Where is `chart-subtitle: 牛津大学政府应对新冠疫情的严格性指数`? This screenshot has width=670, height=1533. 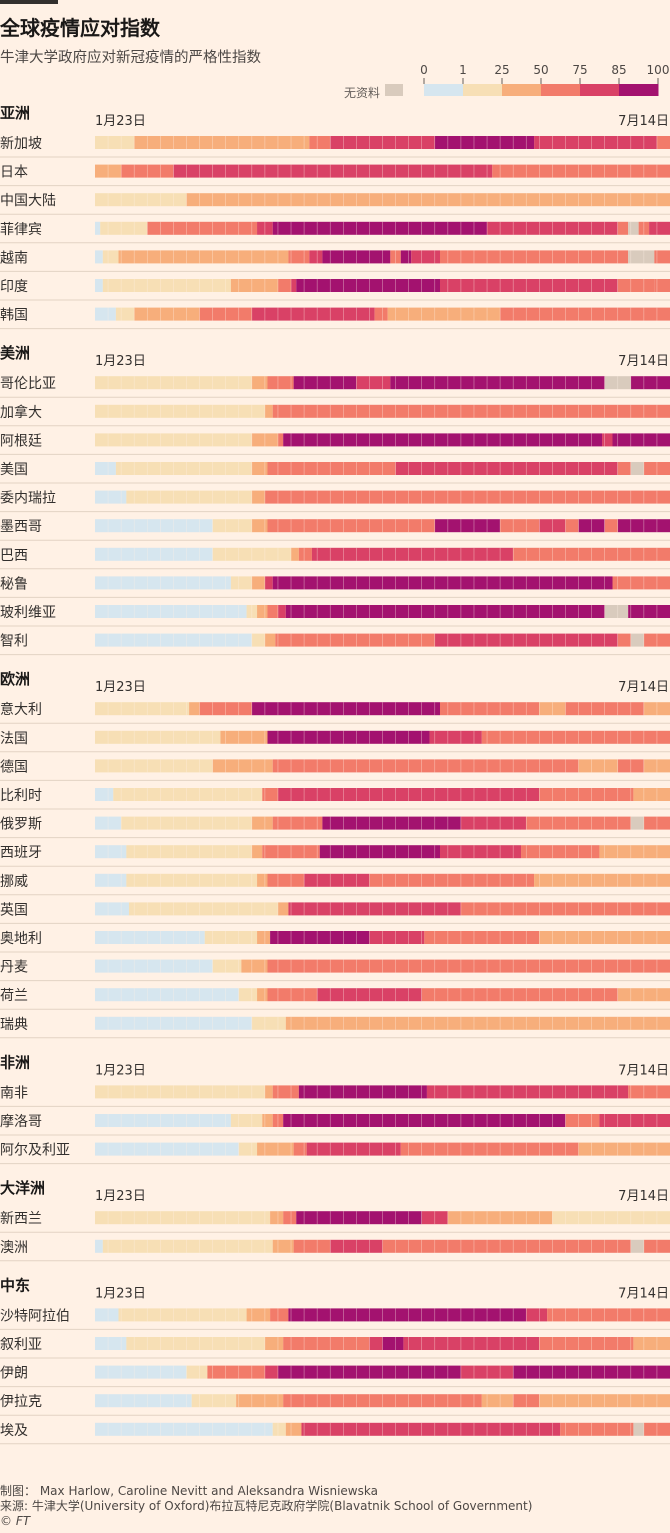
chart-subtitle: 牛津大学政府应对新冠疫情的严格性指数 is located at coordinates (130, 58).